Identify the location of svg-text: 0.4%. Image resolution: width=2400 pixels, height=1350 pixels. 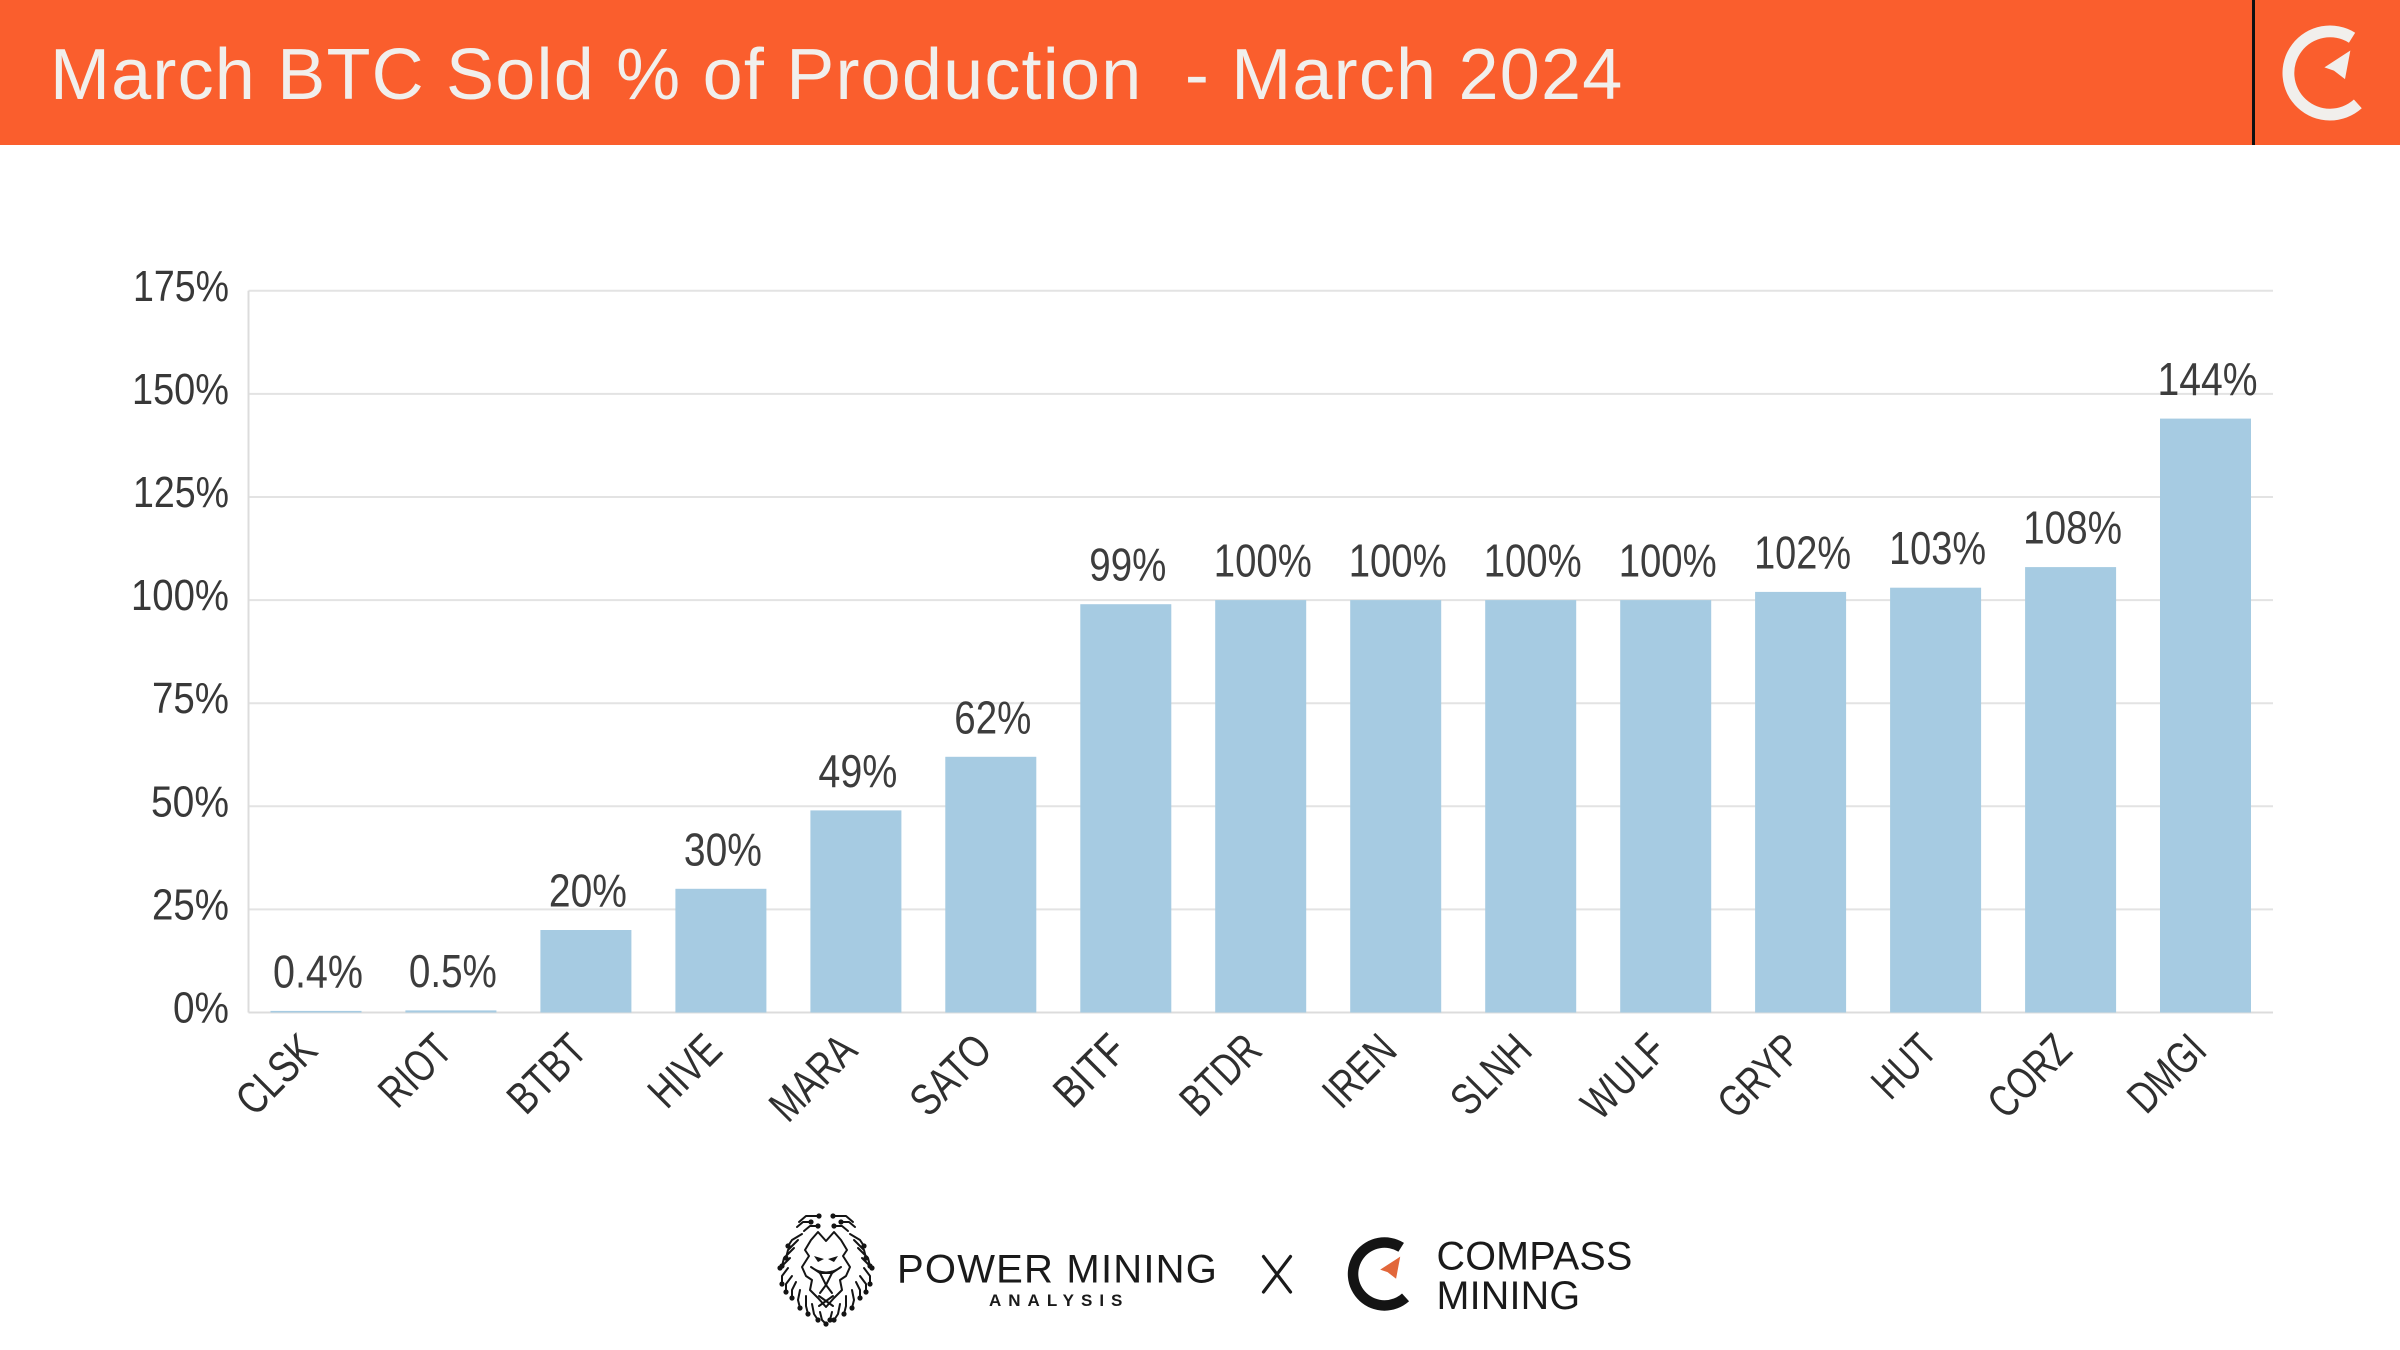
(318, 971).